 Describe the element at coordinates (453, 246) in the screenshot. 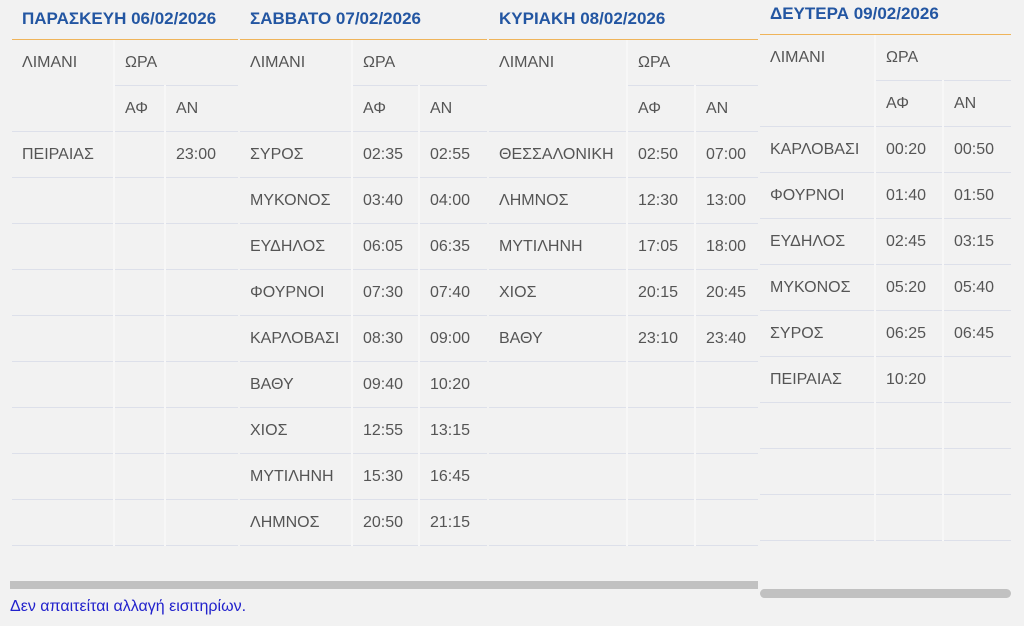

I see `arrival-cell: 06:35` at that location.